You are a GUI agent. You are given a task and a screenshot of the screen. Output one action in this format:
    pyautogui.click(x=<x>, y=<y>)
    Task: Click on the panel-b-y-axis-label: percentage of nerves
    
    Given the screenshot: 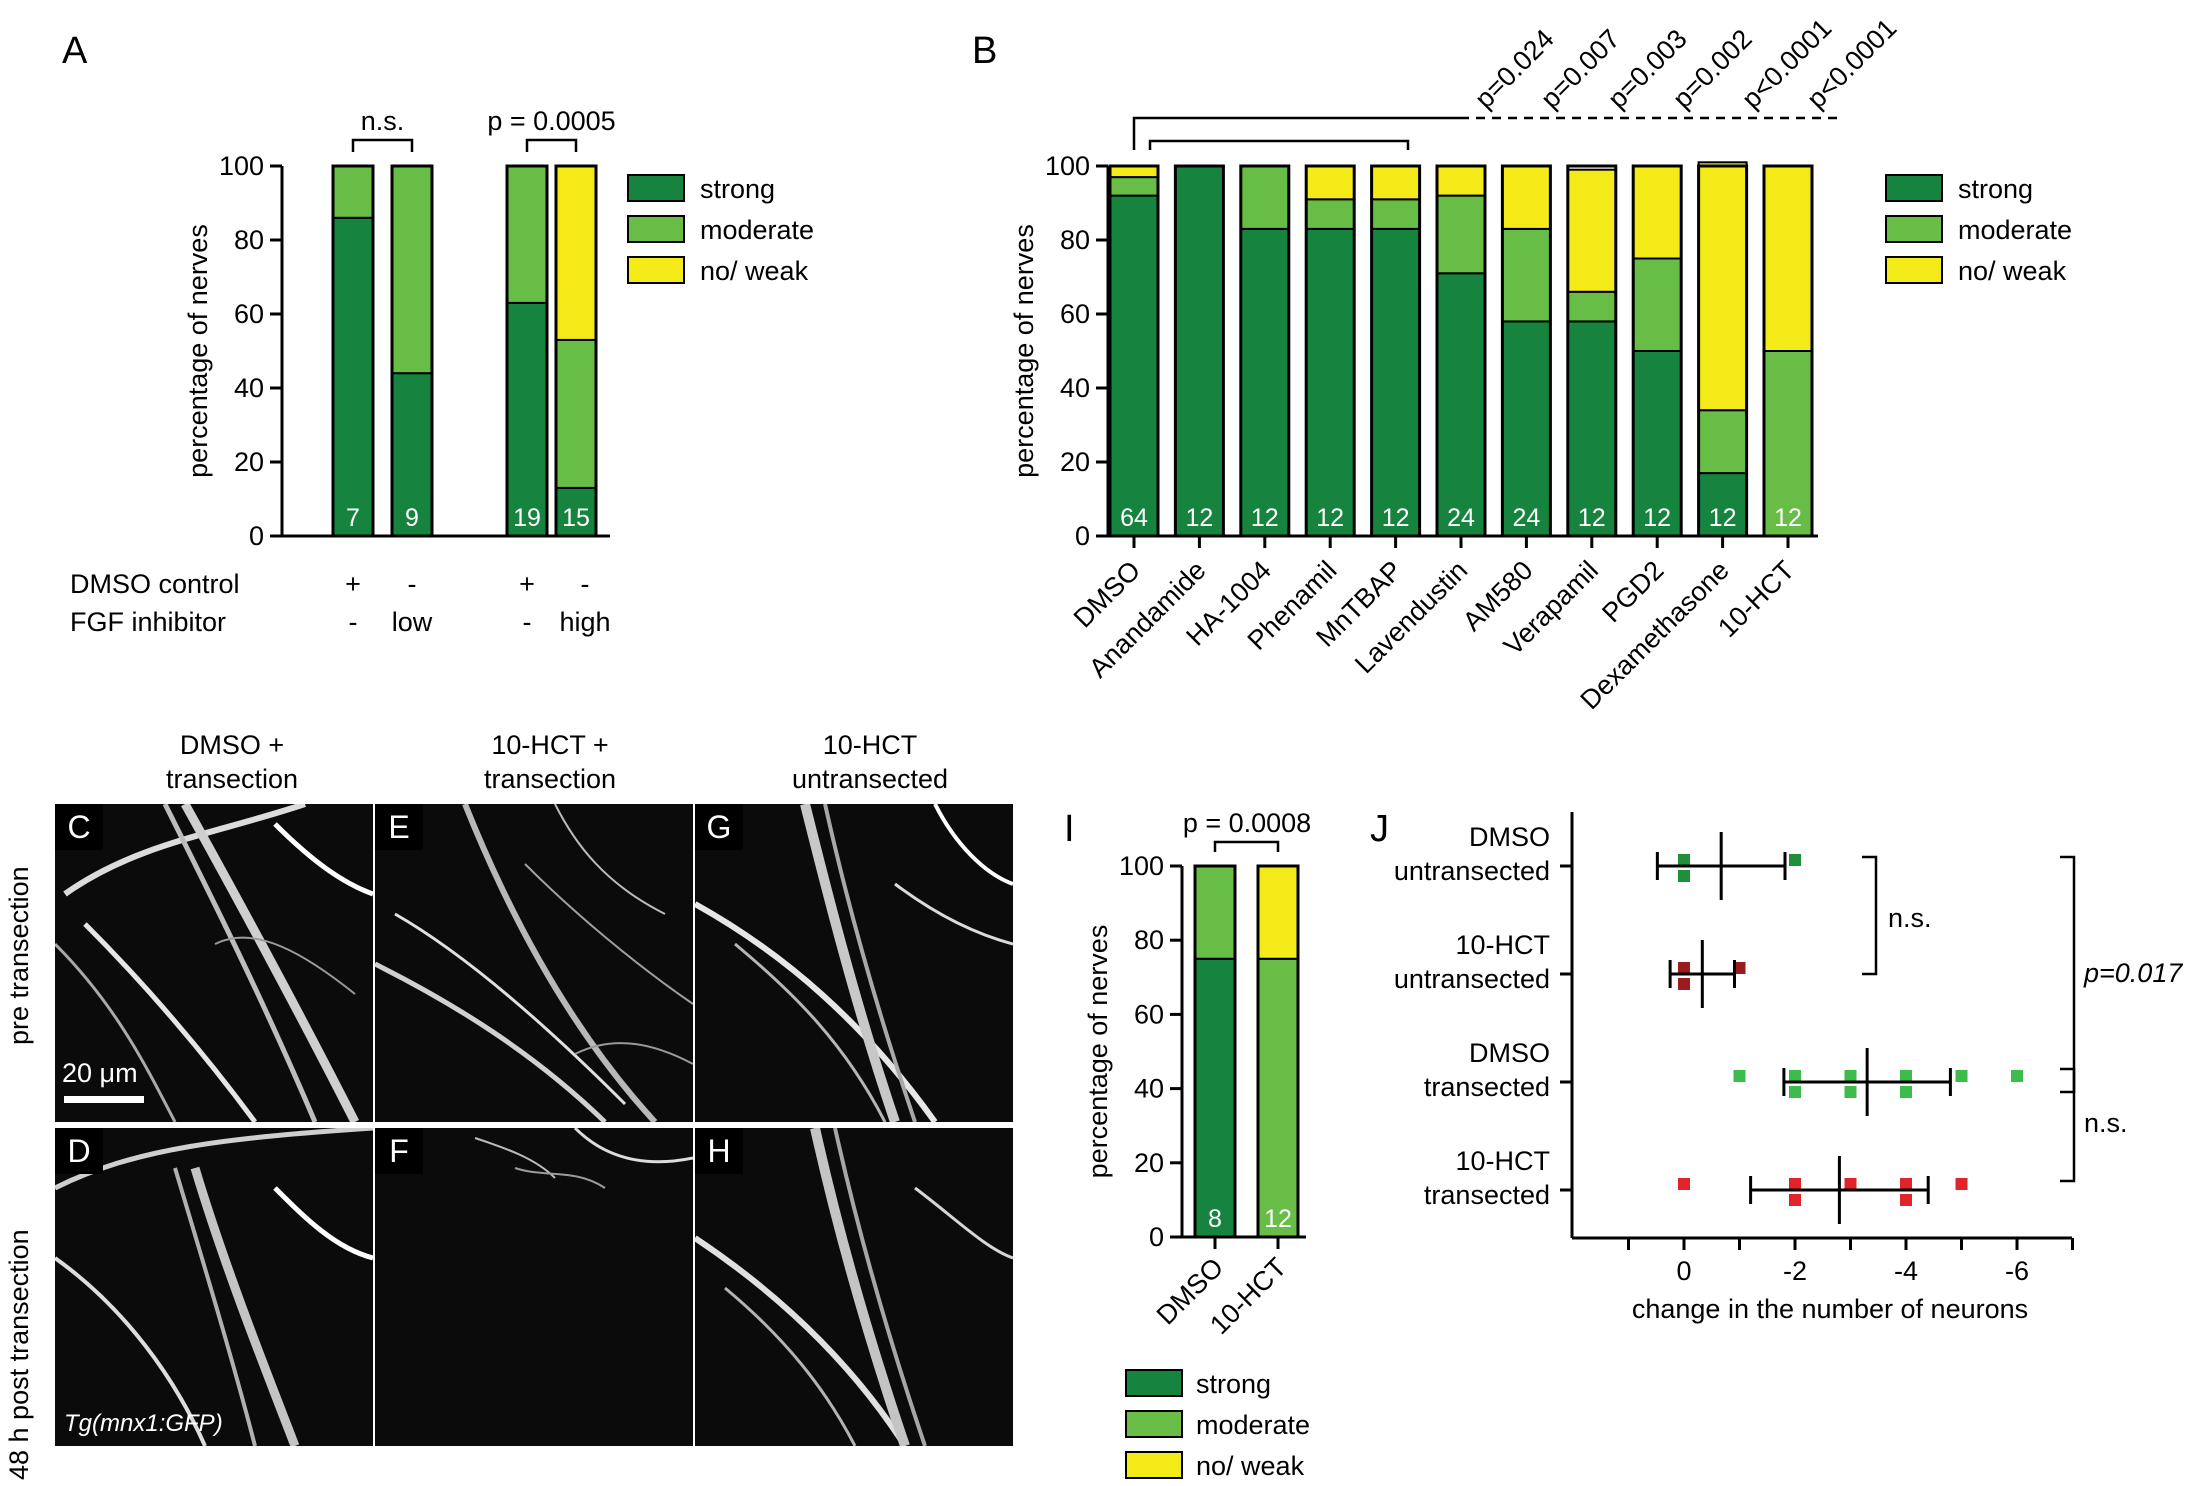 What is the action you would take?
    pyautogui.click(x=1024, y=351)
    